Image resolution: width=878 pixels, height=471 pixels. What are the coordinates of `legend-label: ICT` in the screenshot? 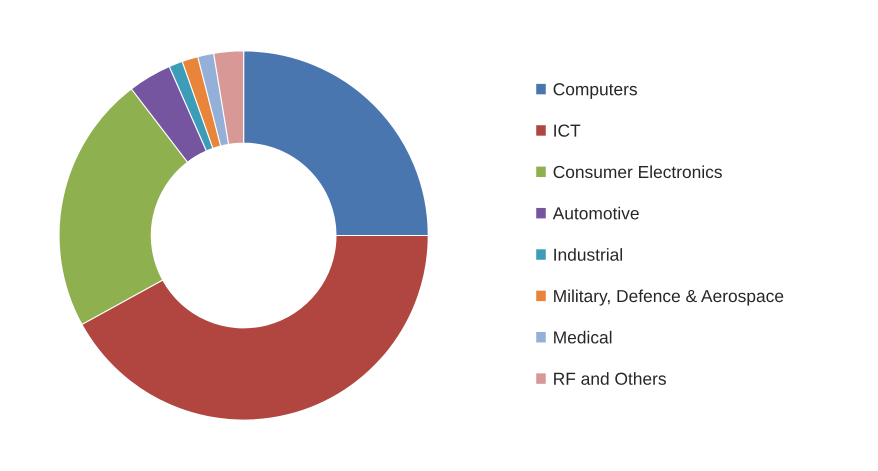 It's located at (567, 130).